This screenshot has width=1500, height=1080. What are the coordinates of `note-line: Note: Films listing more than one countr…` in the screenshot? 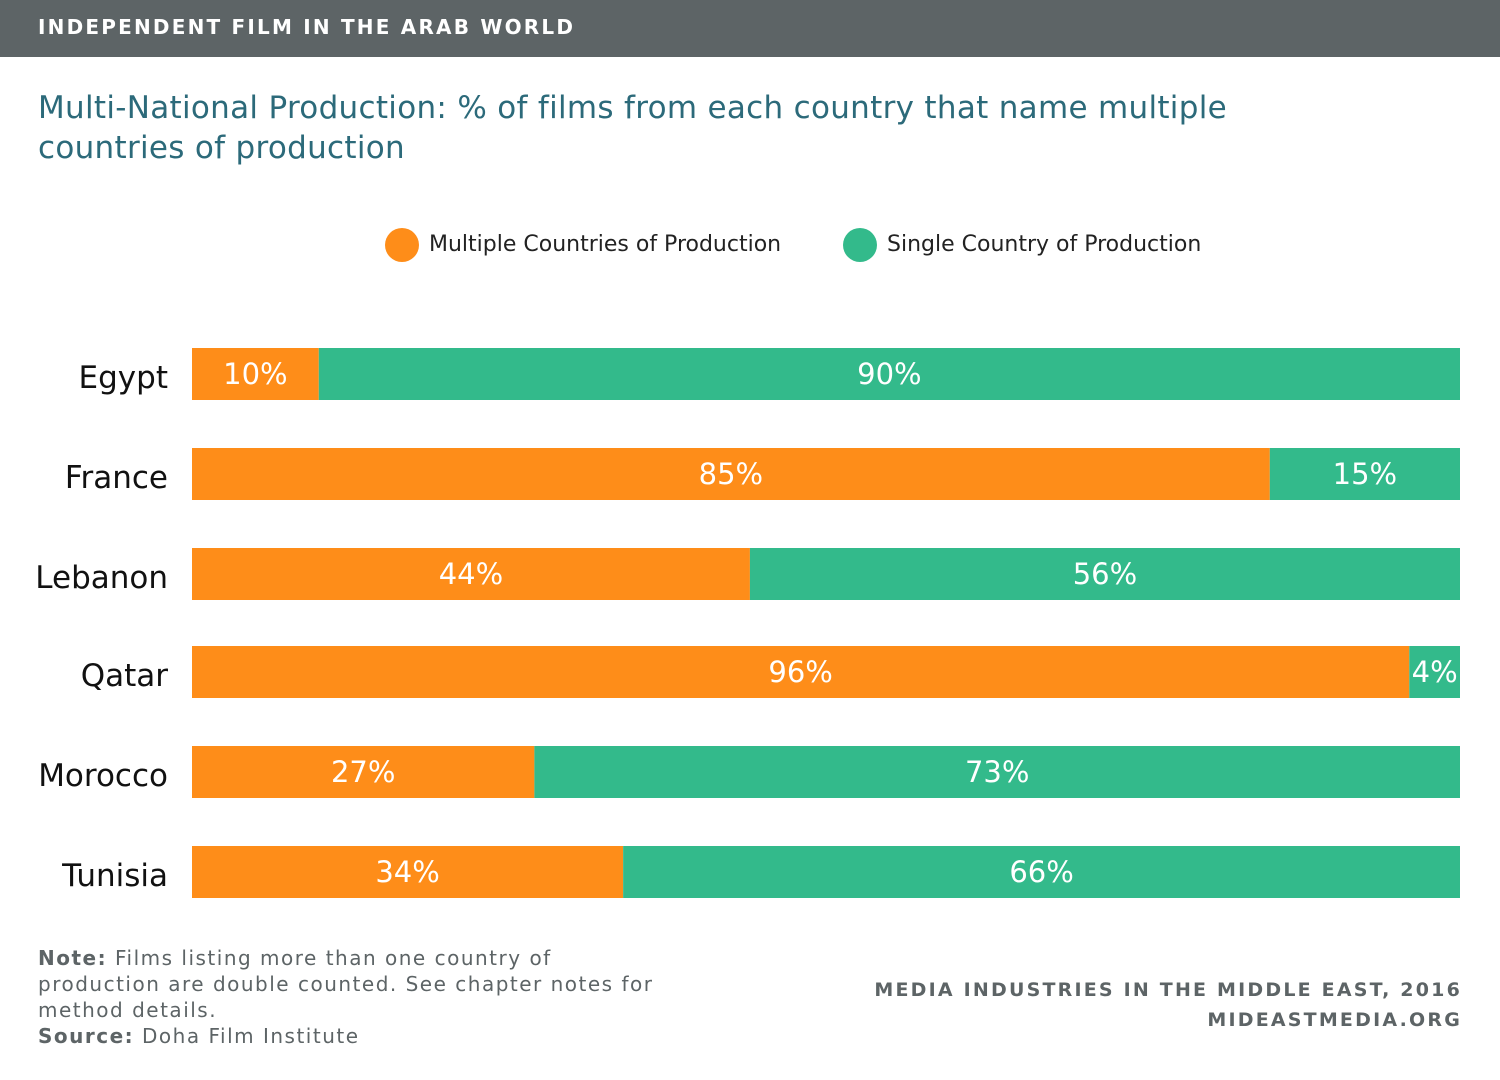 It's located at (348, 984).